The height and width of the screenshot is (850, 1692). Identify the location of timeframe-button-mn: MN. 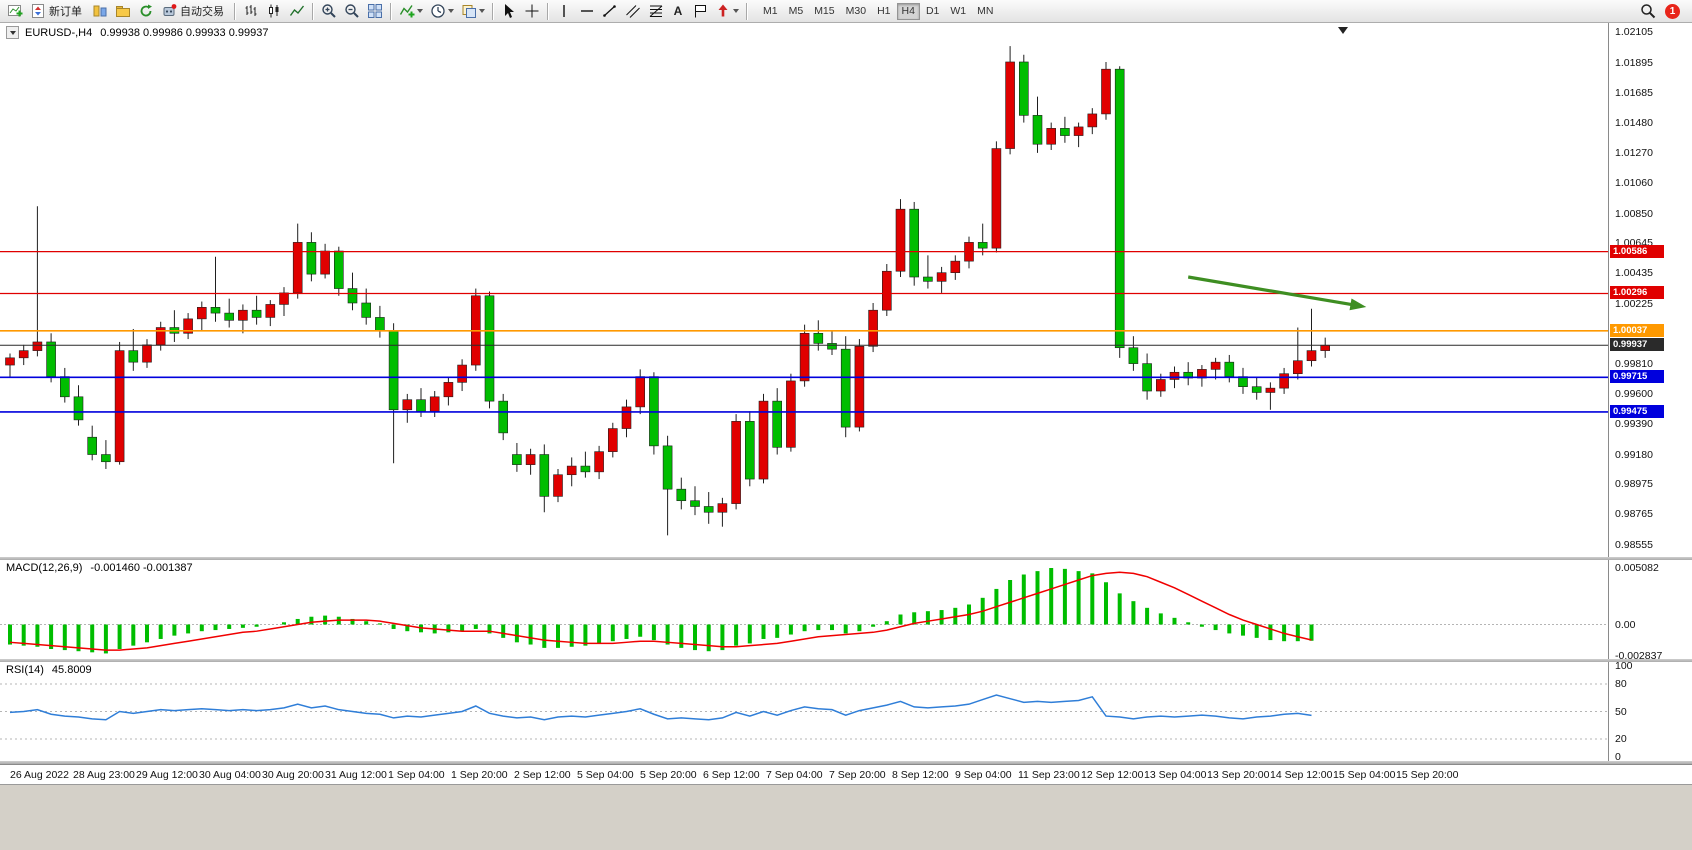
(985, 11).